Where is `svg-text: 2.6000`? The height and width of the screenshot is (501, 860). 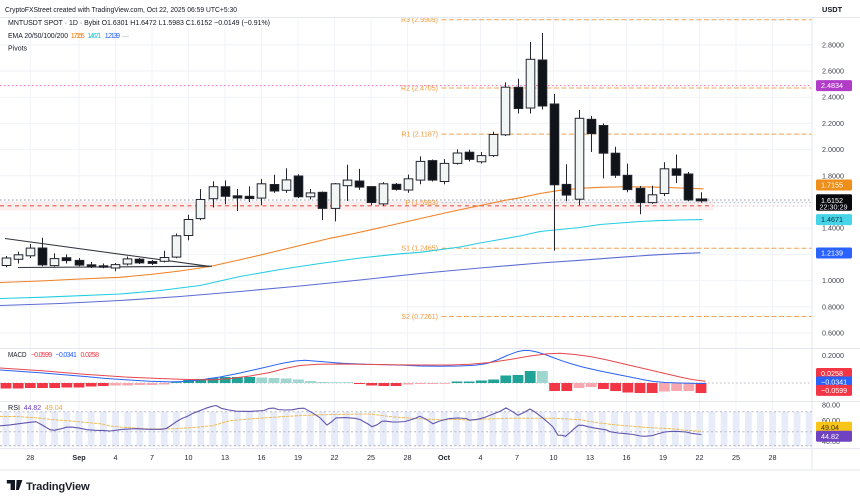
svg-text: 2.6000 is located at coordinates (833, 71).